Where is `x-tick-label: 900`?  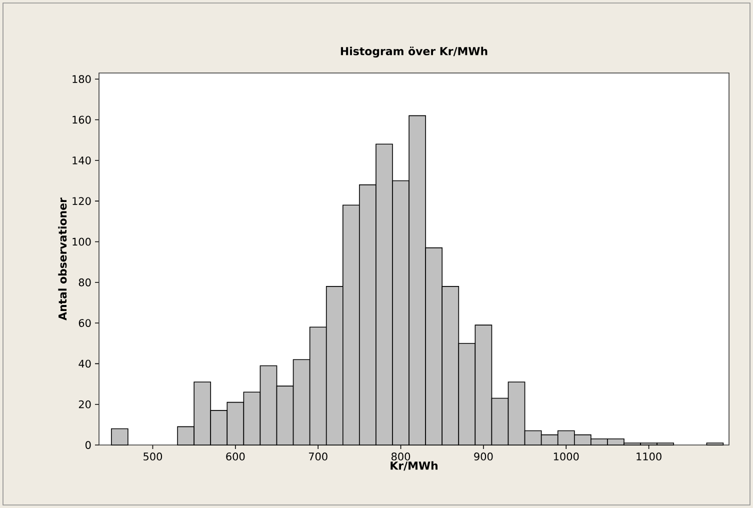
x-tick-label: 900 is located at coordinates (483, 456).